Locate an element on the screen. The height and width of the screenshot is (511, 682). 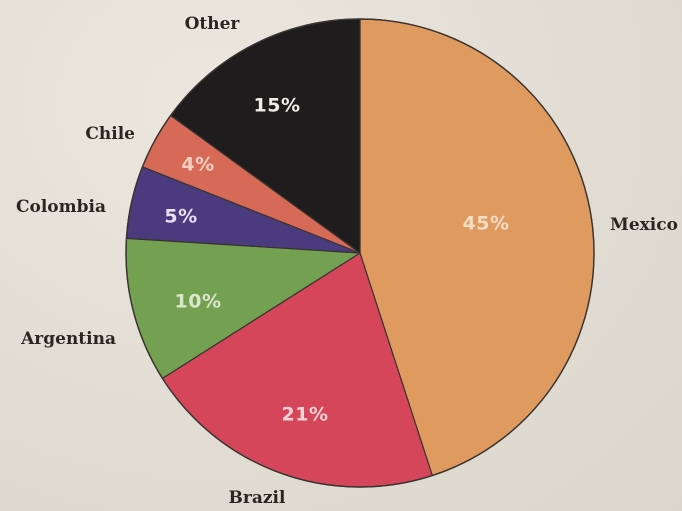
percentage-label-mexico: 45% is located at coordinates (486, 224).